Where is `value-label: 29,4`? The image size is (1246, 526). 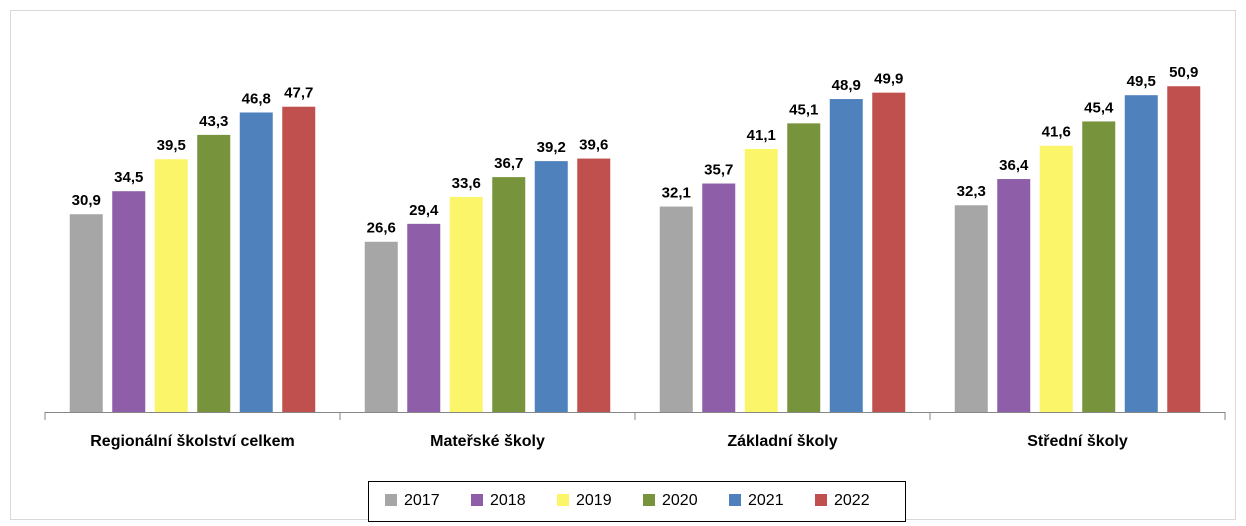 value-label: 29,4 is located at coordinates (424, 210).